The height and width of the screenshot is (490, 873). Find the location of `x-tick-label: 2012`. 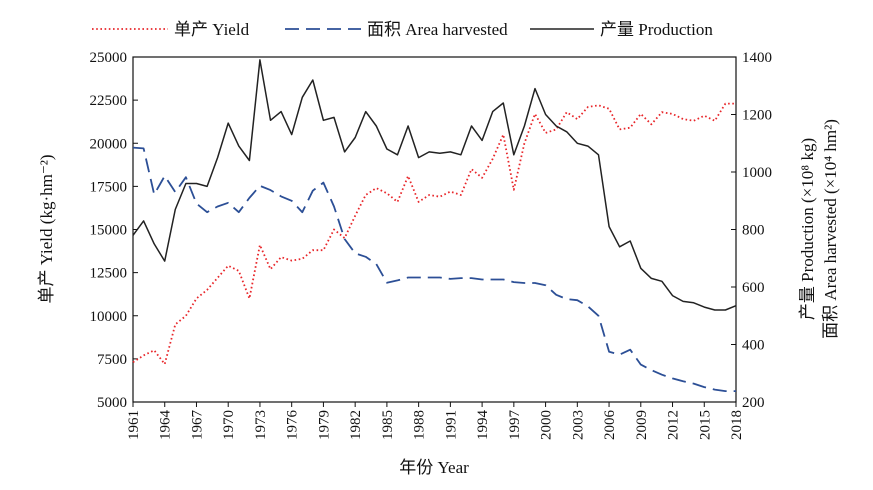

x-tick-label: 2012 is located at coordinates (674, 425).